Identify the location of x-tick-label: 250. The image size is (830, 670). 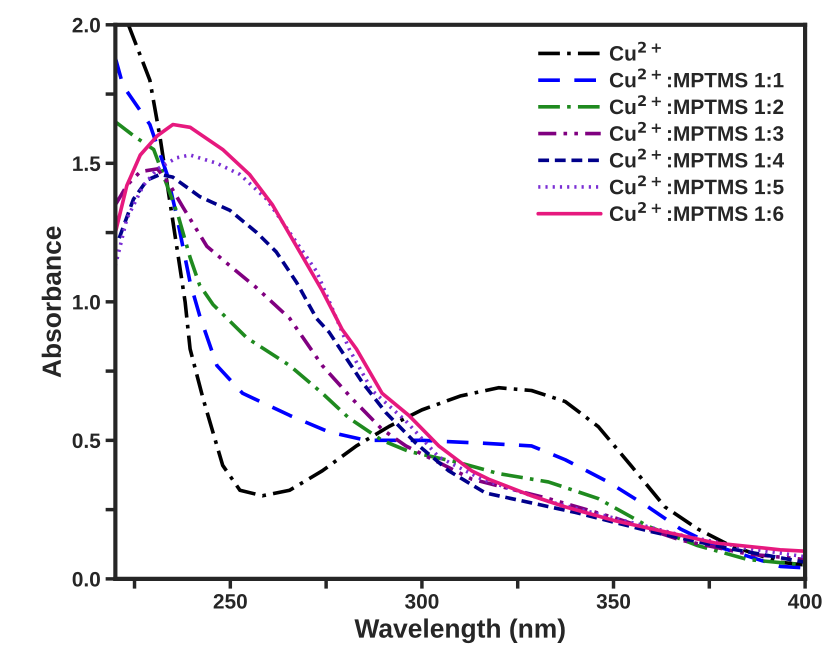
(230, 601).